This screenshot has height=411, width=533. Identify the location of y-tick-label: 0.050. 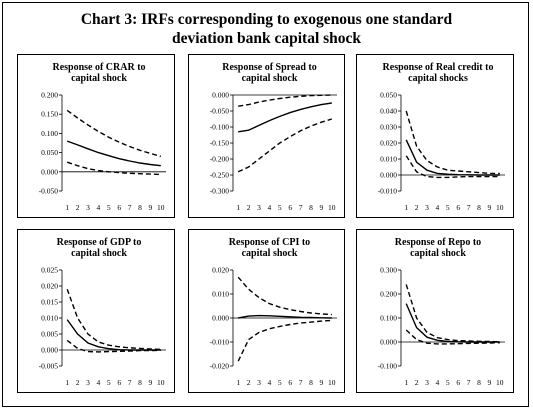
(49, 152).